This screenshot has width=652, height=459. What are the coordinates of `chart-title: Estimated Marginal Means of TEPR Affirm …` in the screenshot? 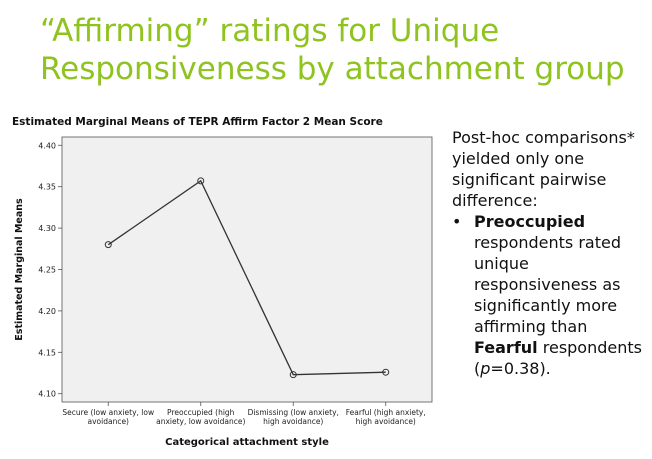 It's located at (197, 122).